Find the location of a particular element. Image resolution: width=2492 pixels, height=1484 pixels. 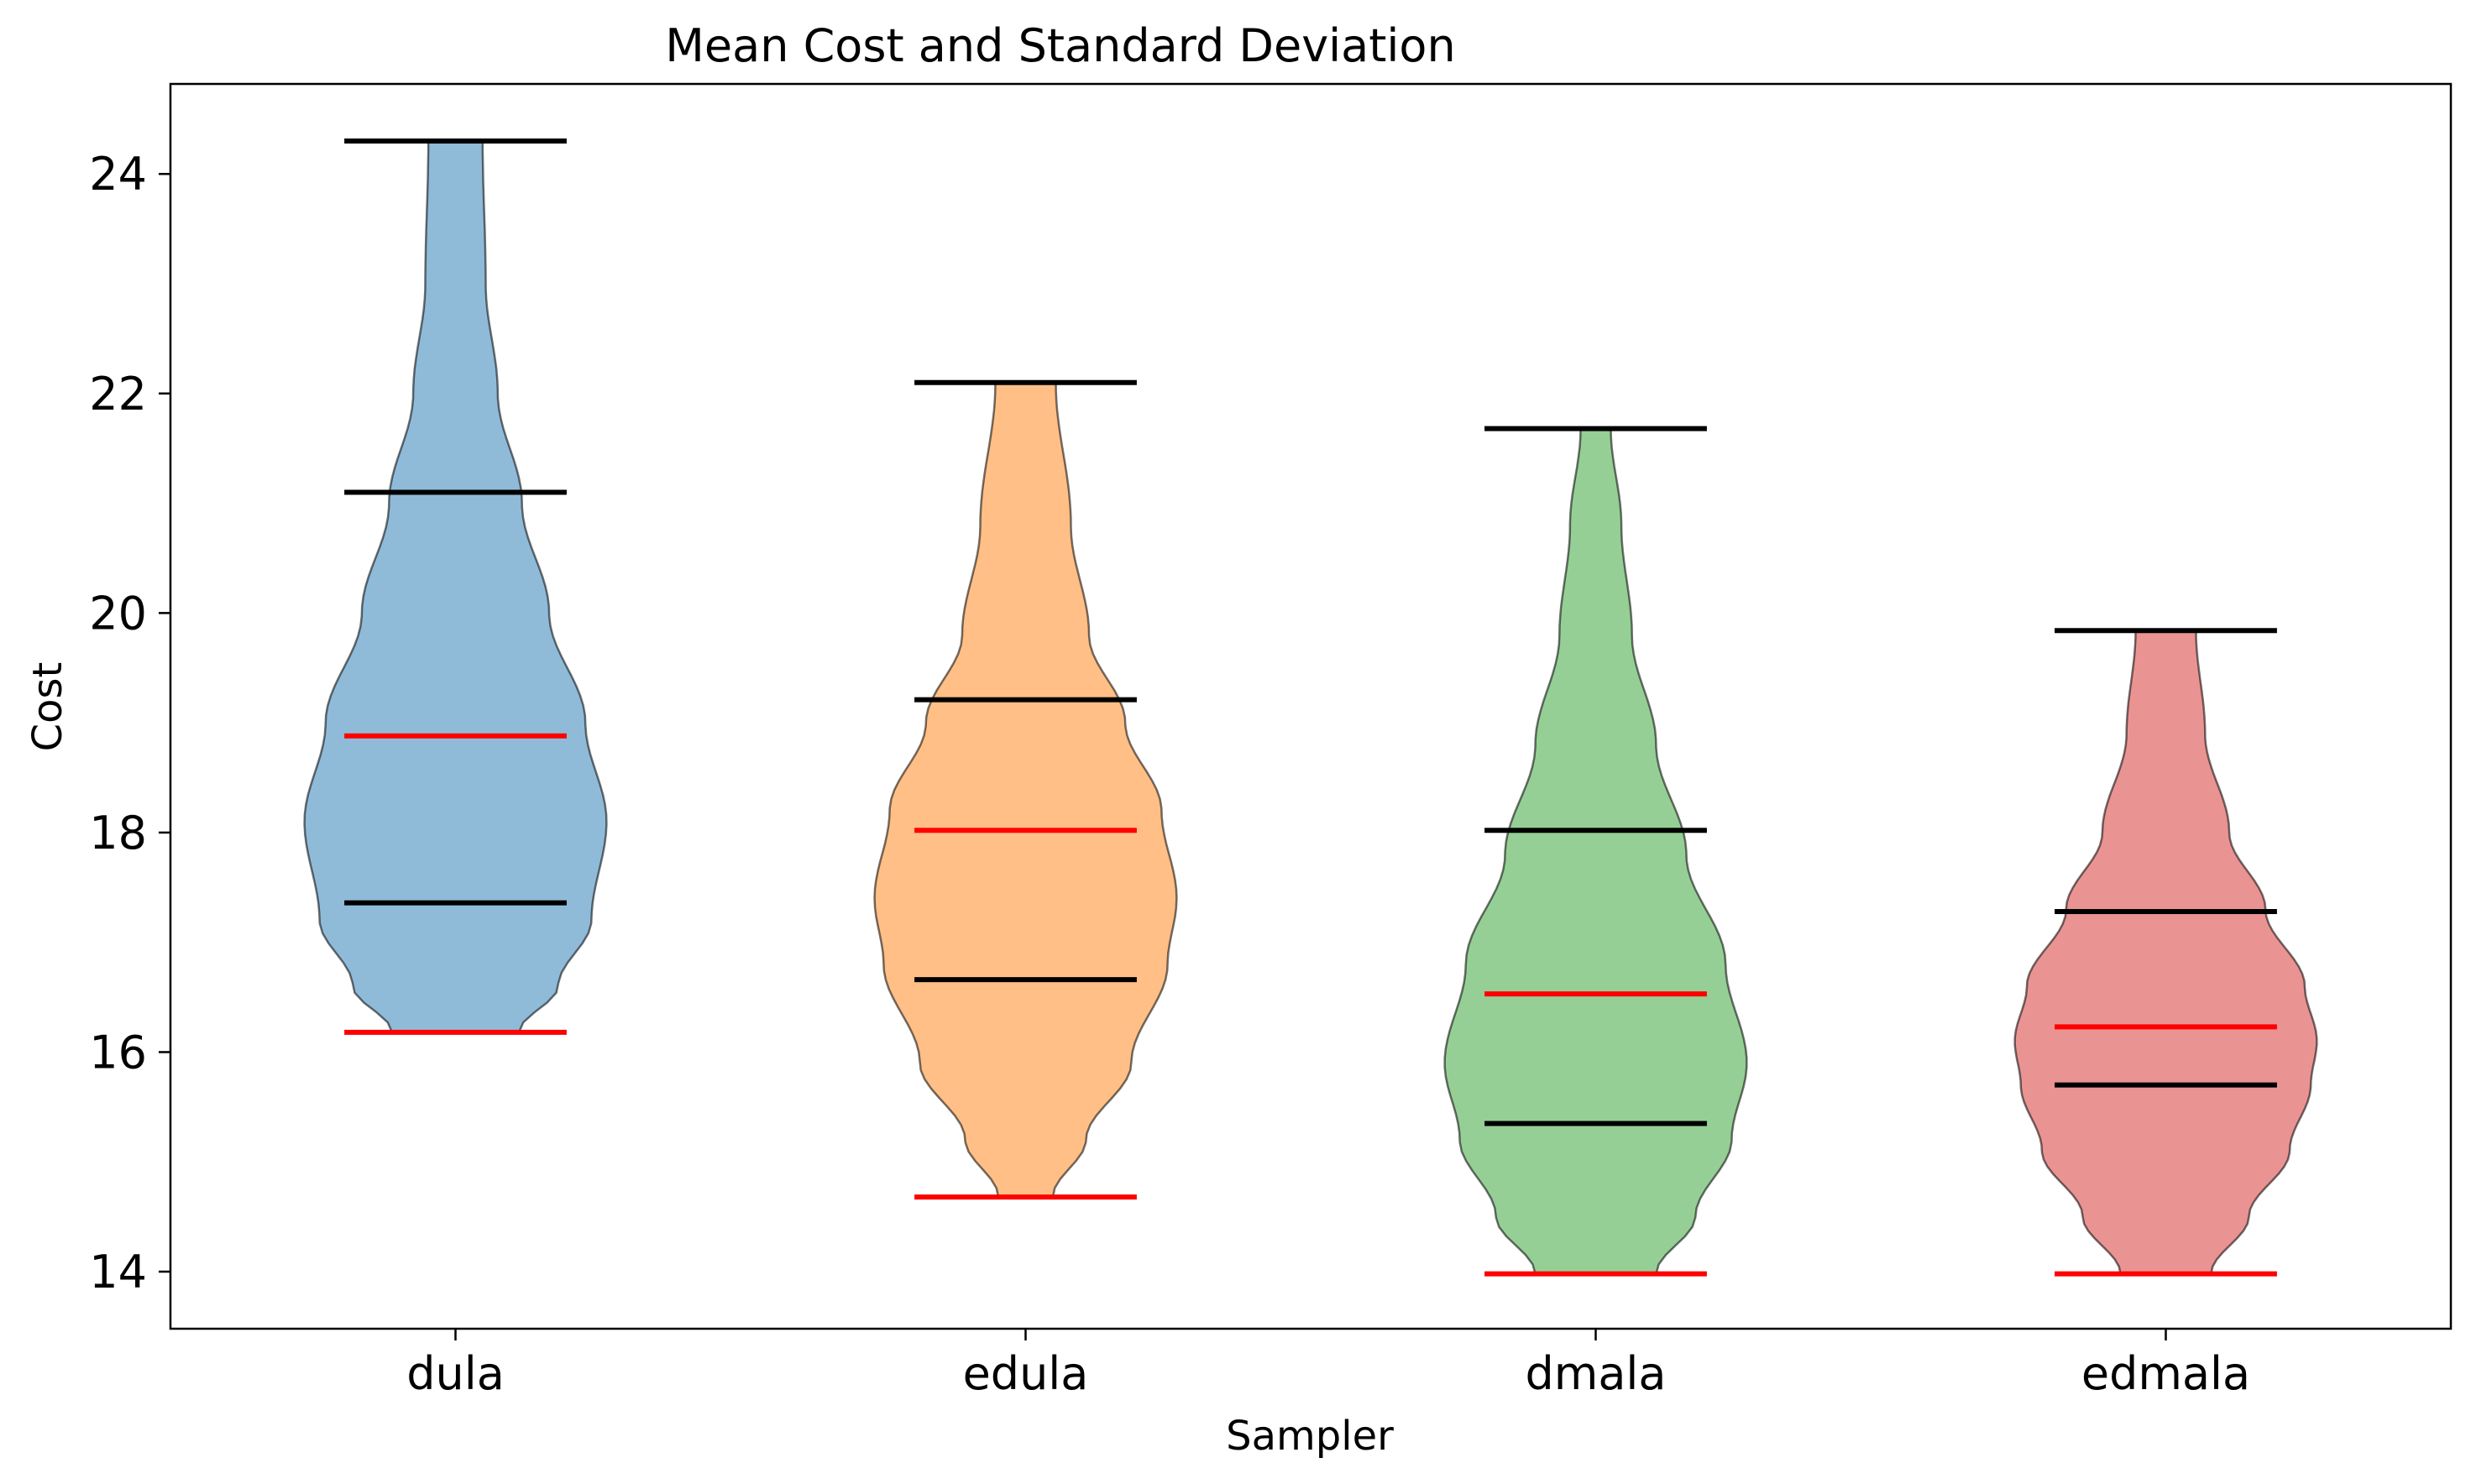

y-axis: 14 16 18 20 22 24 is located at coordinates (130, 723).